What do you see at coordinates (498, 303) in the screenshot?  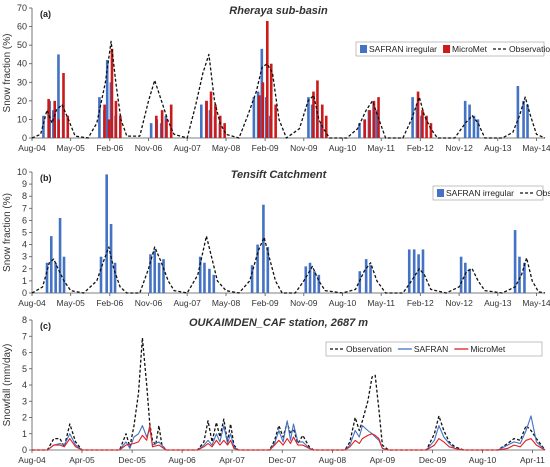 I see `x-tick-label: Aug-13` at bounding box center [498, 303].